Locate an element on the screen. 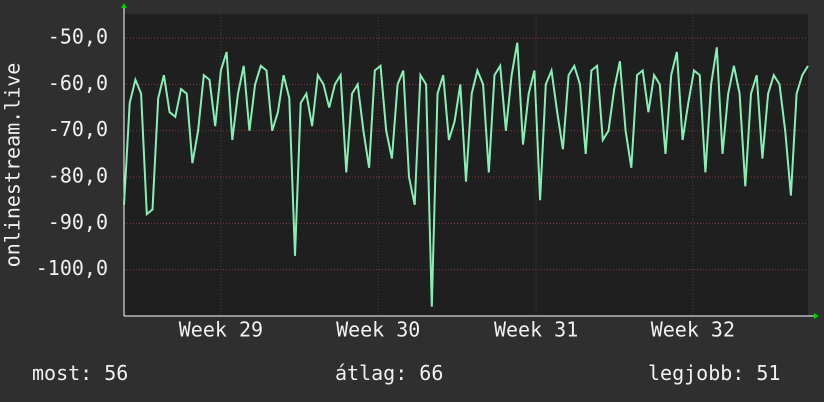 This screenshot has width=824, height=402. y-tick-label: -70,0 is located at coordinates (78, 129).